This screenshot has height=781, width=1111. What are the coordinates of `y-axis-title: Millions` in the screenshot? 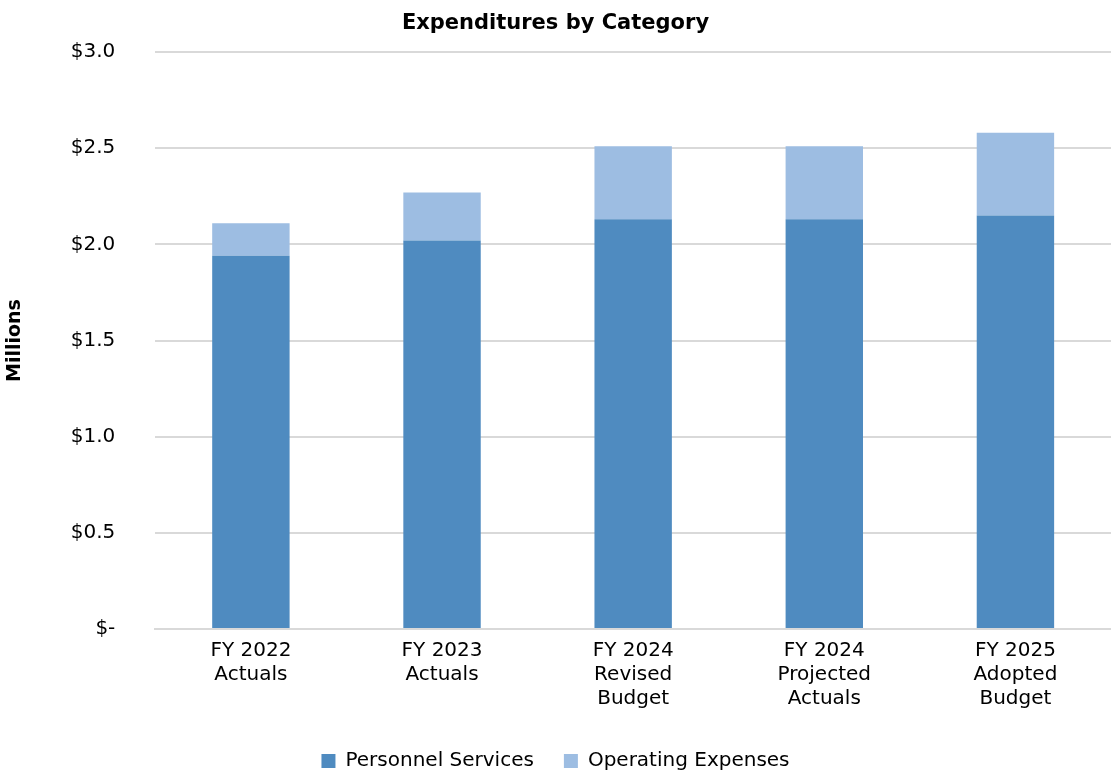 It's located at (13, 340).